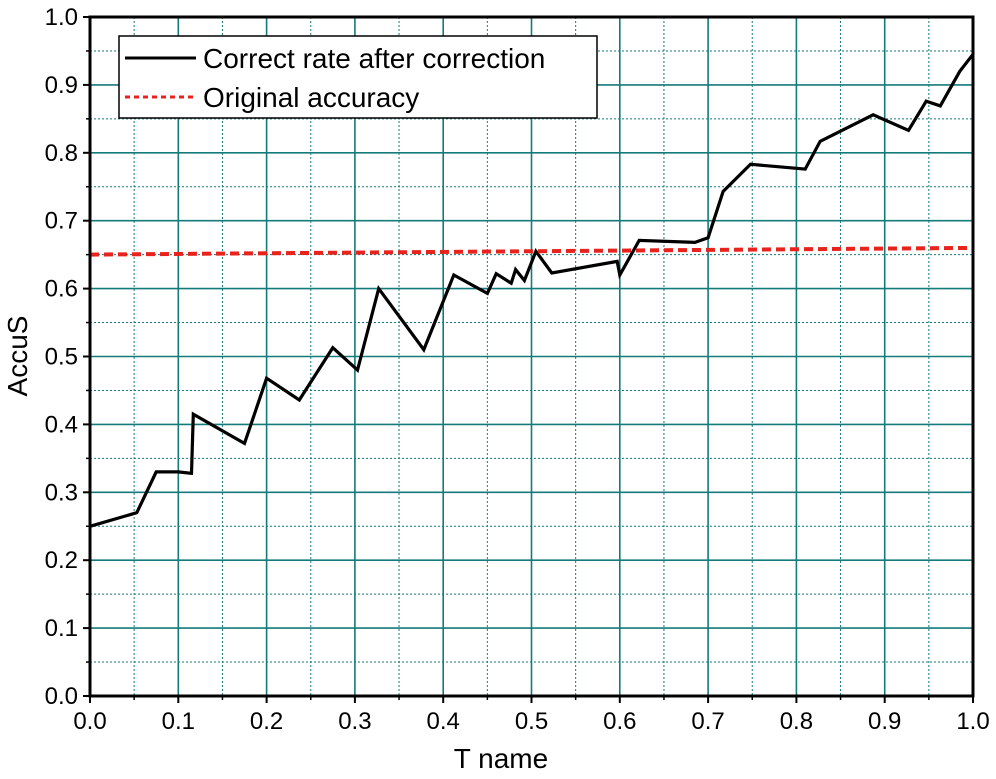 The height and width of the screenshot is (779, 996). Describe the element at coordinates (61, 153) in the screenshot. I see `y-tick-label: 0.8` at that location.